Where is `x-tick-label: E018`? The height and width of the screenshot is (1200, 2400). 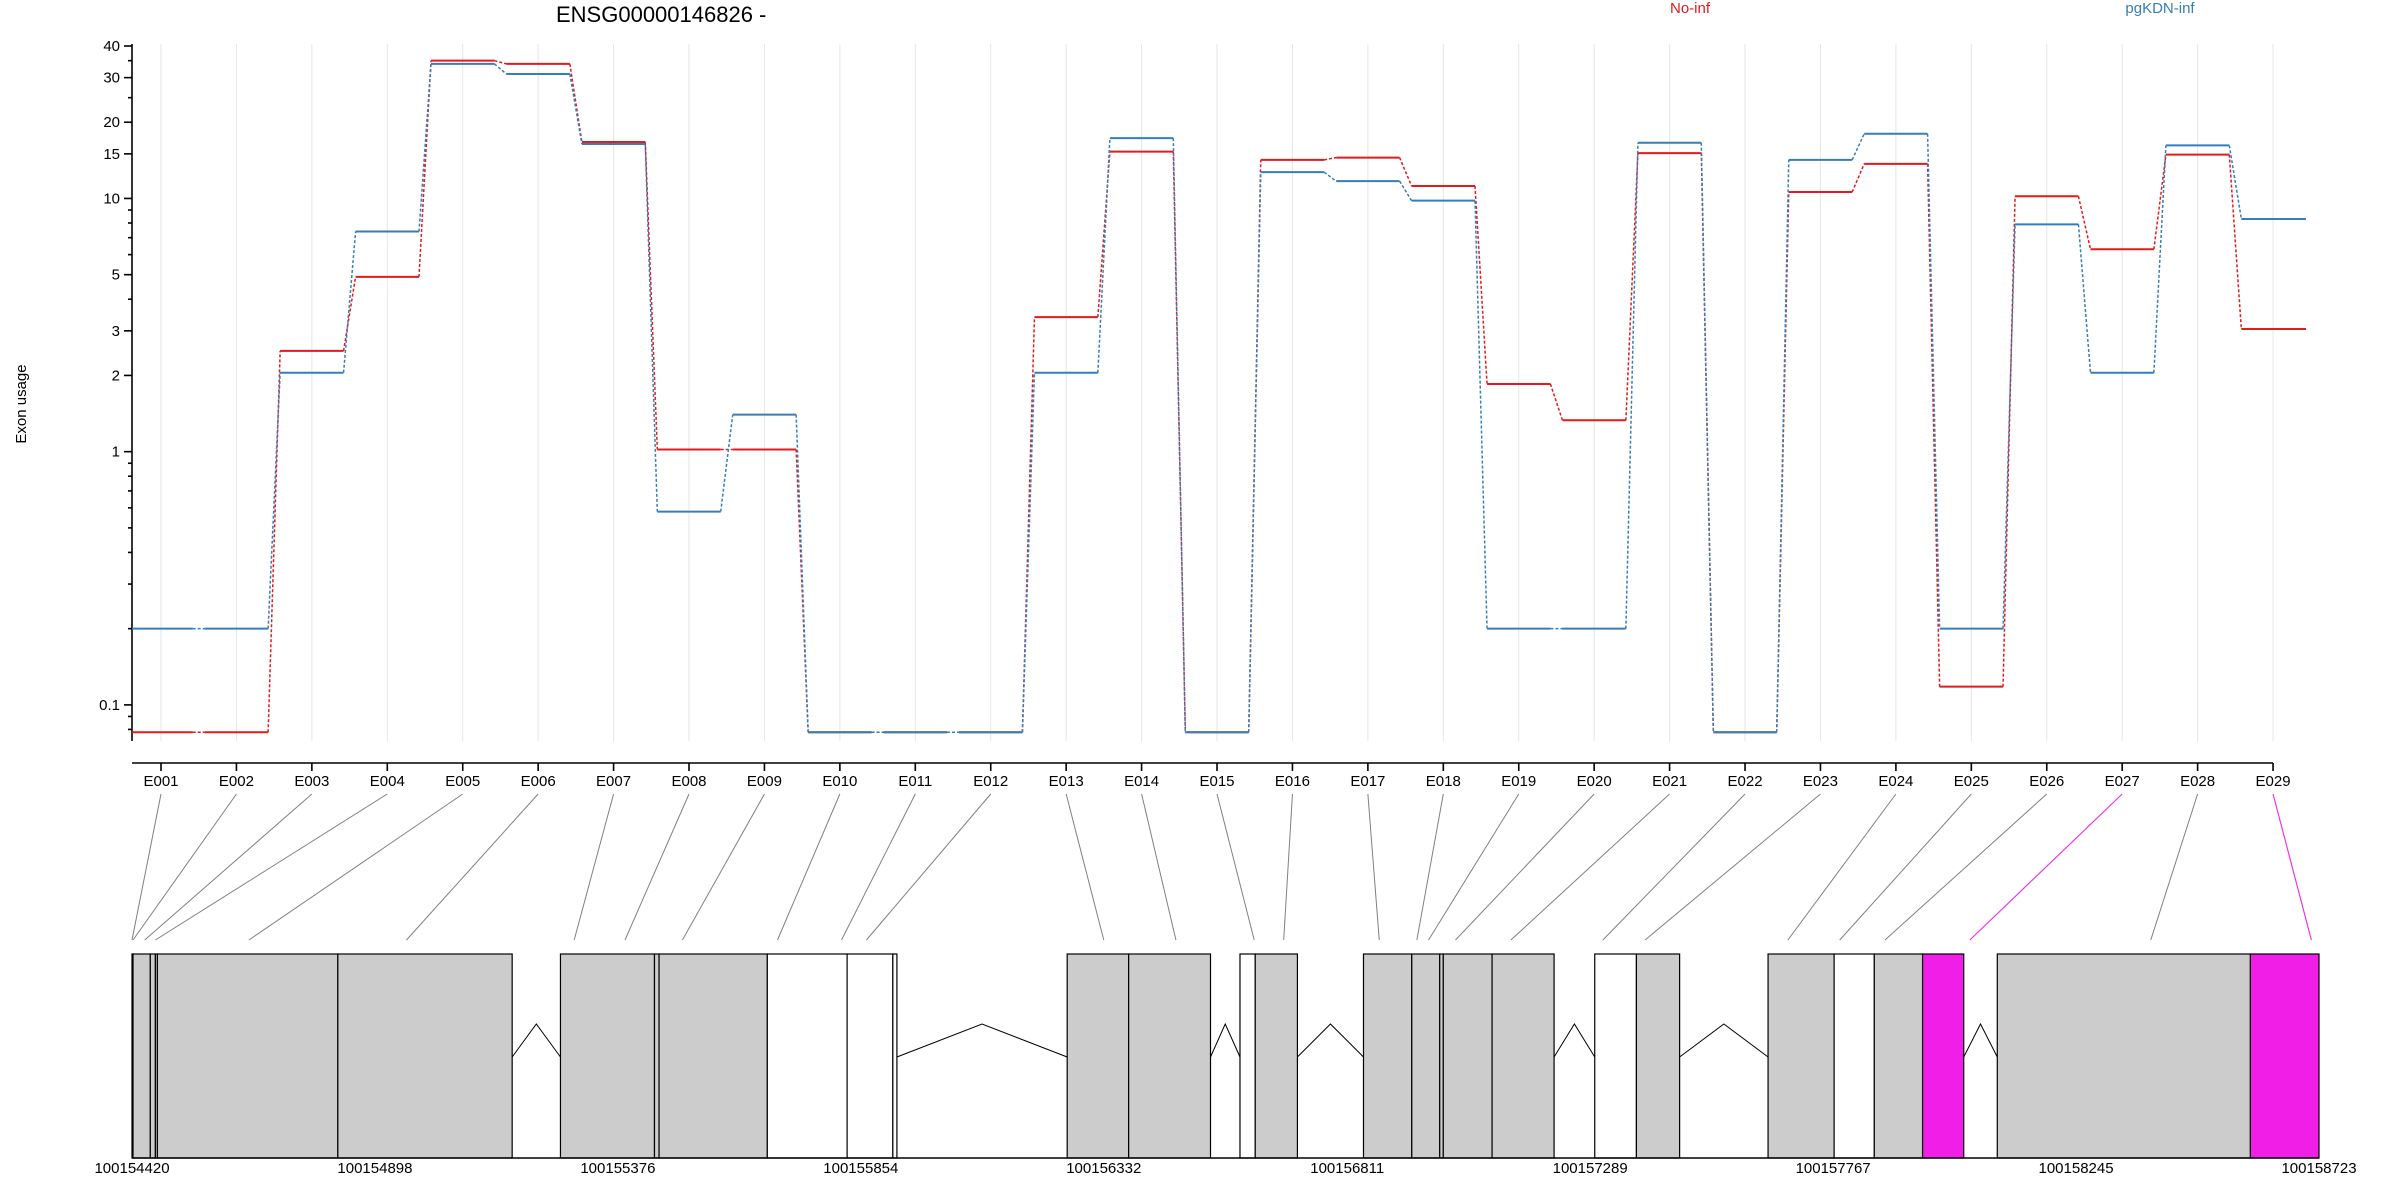 x-tick-label: E018 is located at coordinates (1443, 781).